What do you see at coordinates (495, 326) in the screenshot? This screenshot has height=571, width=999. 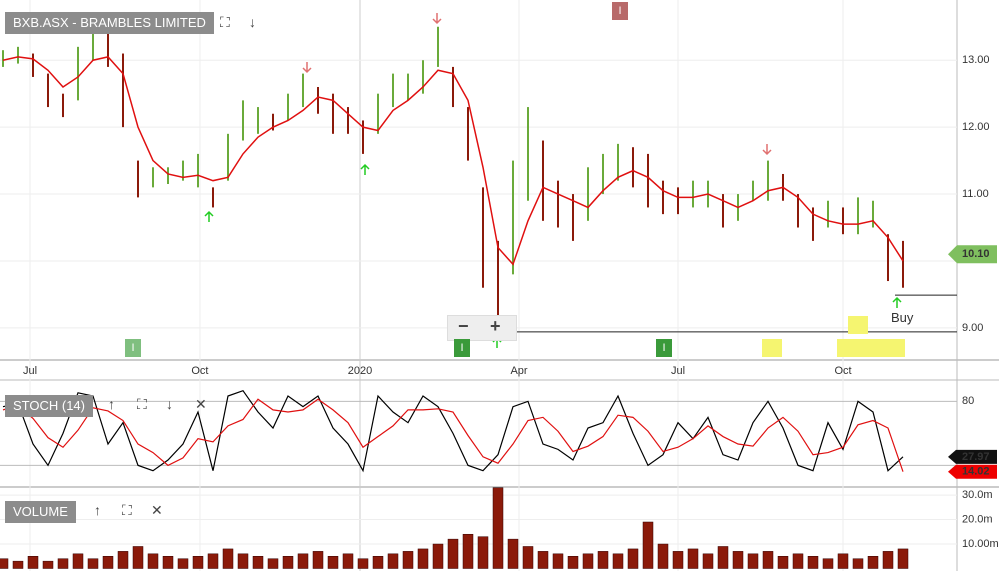 I see `zoom-in: +` at bounding box center [495, 326].